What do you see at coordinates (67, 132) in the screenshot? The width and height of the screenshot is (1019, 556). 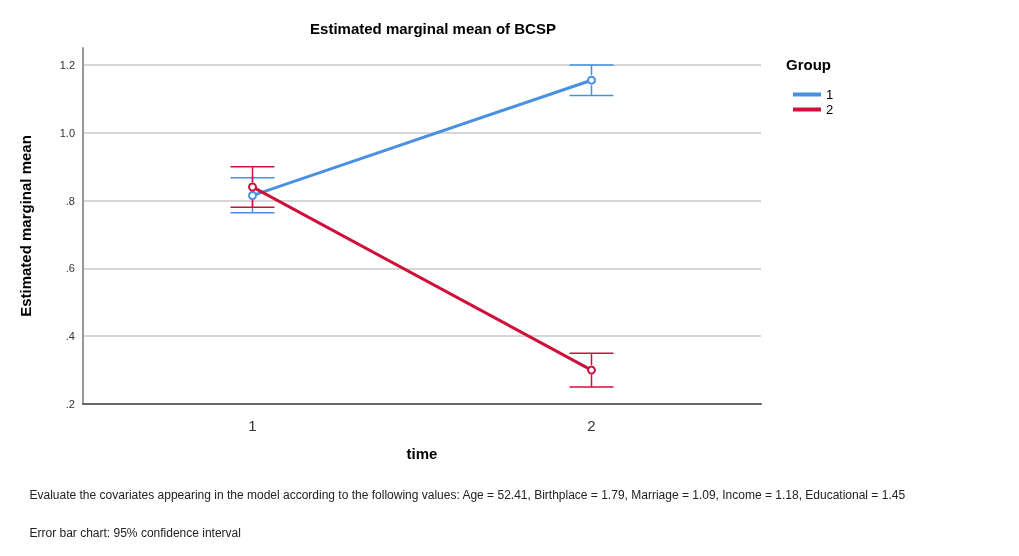 I see `y-tick-label: 1.0` at bounding box center [67, 132].